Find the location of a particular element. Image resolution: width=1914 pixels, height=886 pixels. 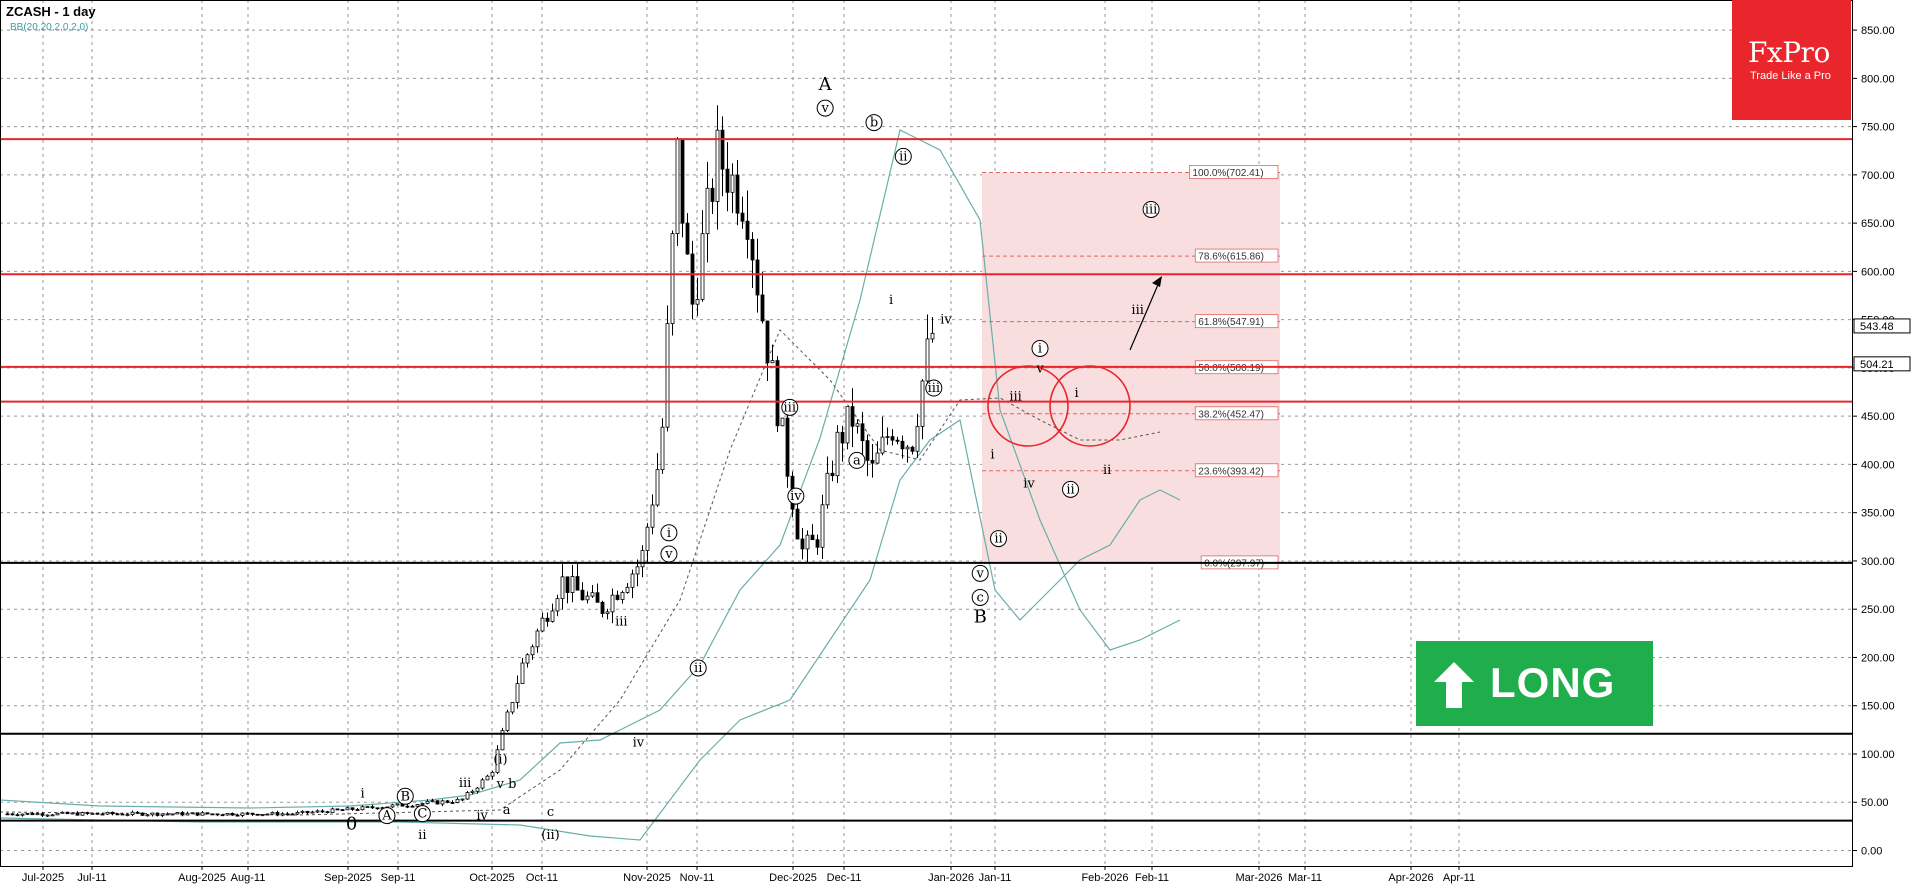

x-tick-label: Feb-11 is located at coordinates (1152, 878).